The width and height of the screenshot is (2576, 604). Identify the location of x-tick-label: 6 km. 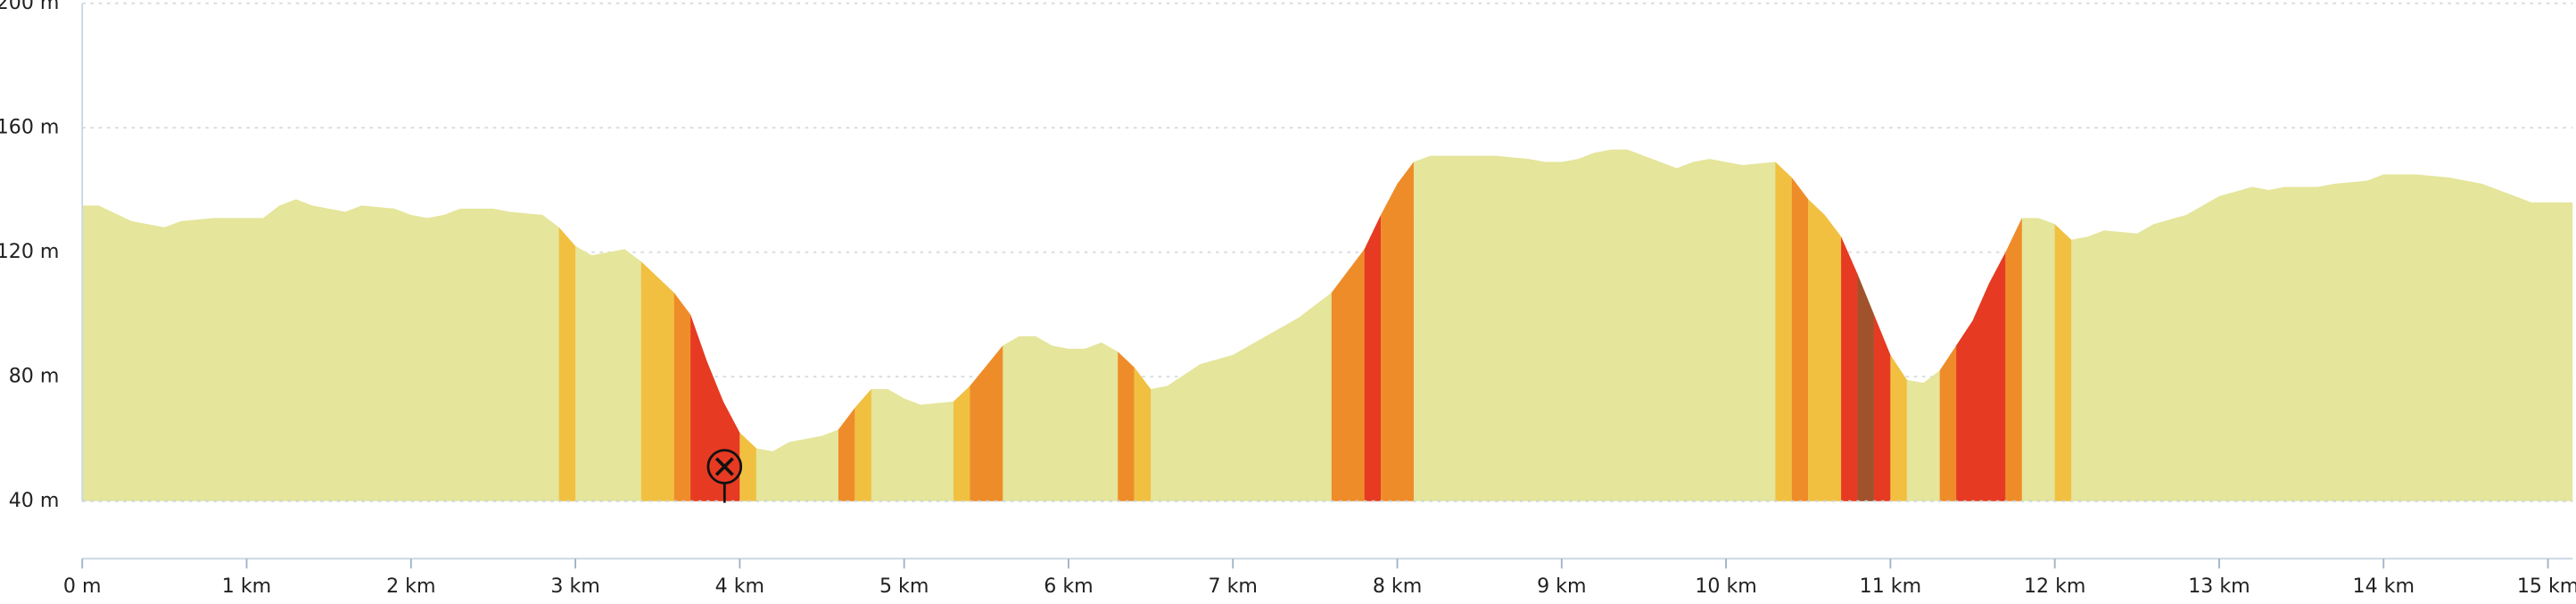
(1069, 586).